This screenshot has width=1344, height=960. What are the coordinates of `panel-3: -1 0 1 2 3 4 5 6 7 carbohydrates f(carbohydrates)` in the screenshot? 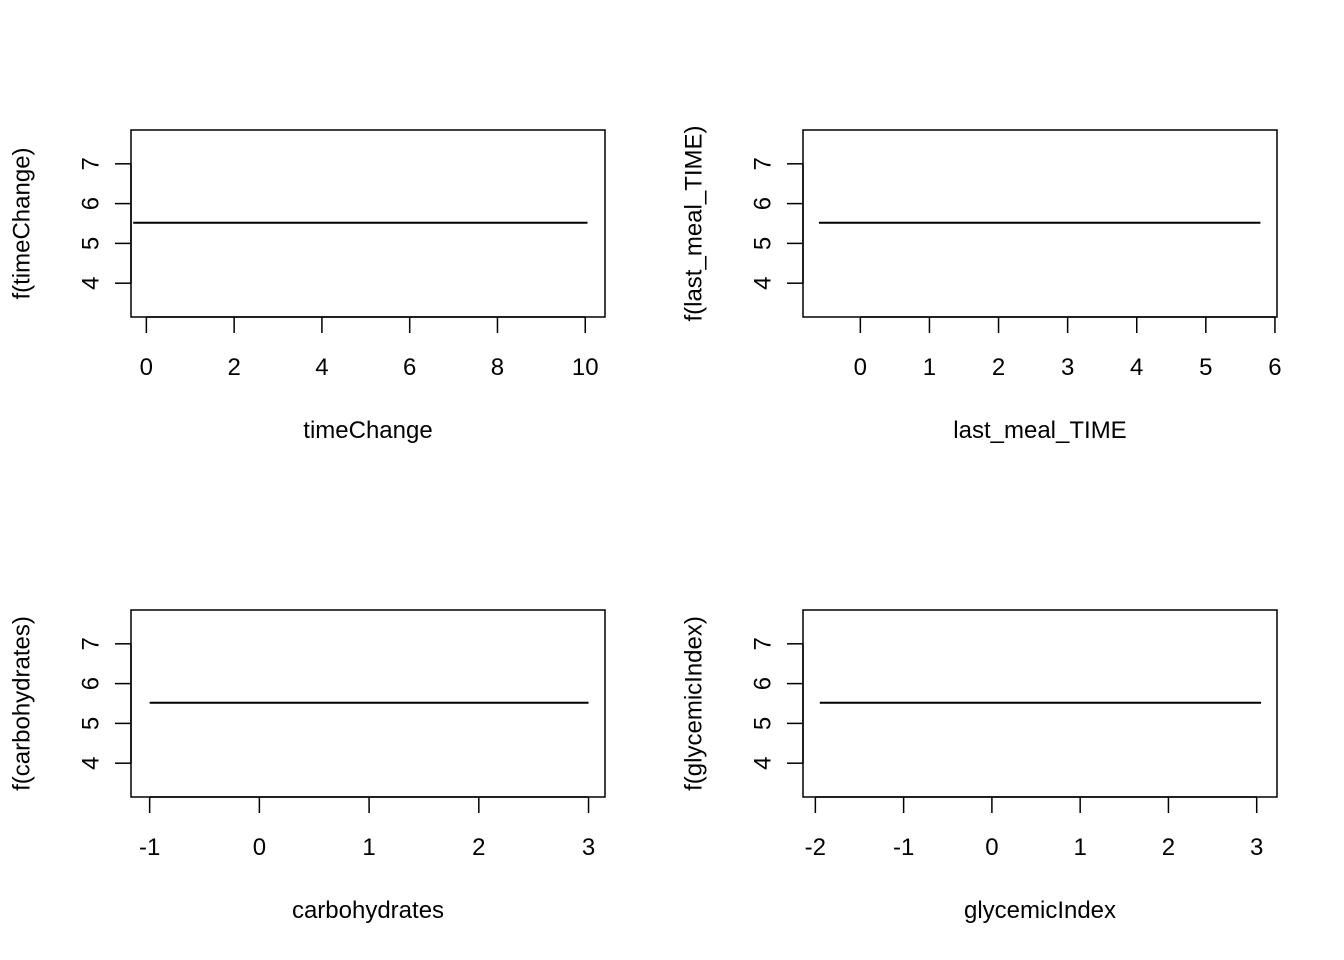 It's located at (307, 766).